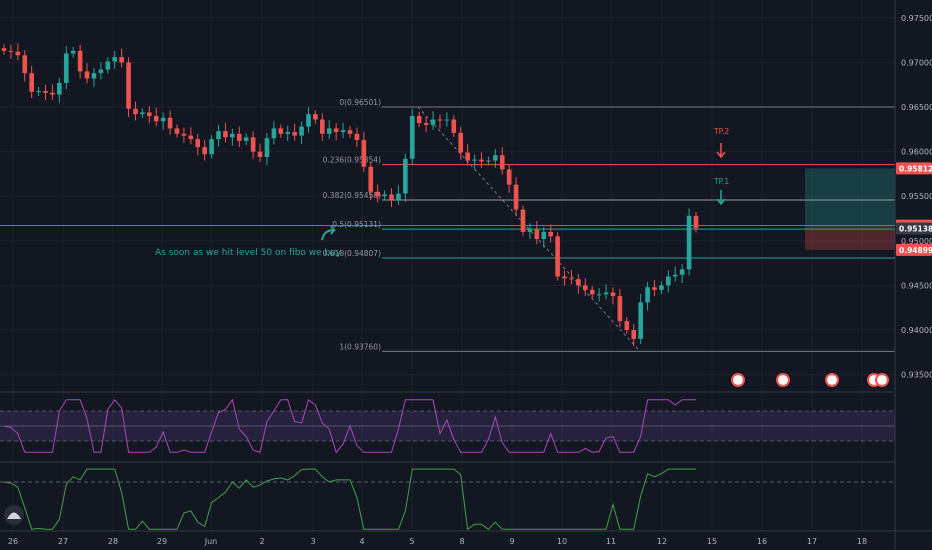  What do you see at coordinates (916, 285) in the screenshot?
I see `price-tick-label: 0.94500` at bounding box center [916, 285].